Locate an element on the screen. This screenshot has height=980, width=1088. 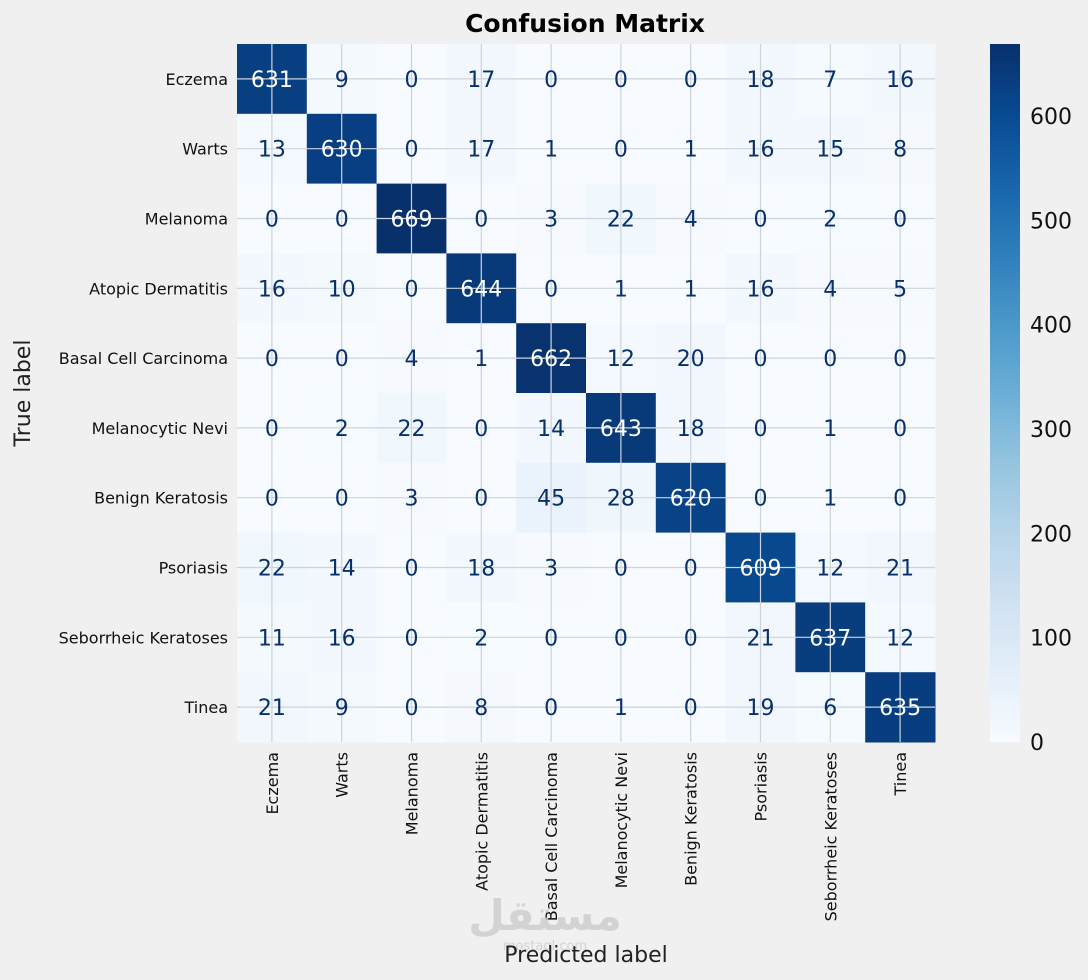
cell-value: 5 is located at coordinates (900, 289).